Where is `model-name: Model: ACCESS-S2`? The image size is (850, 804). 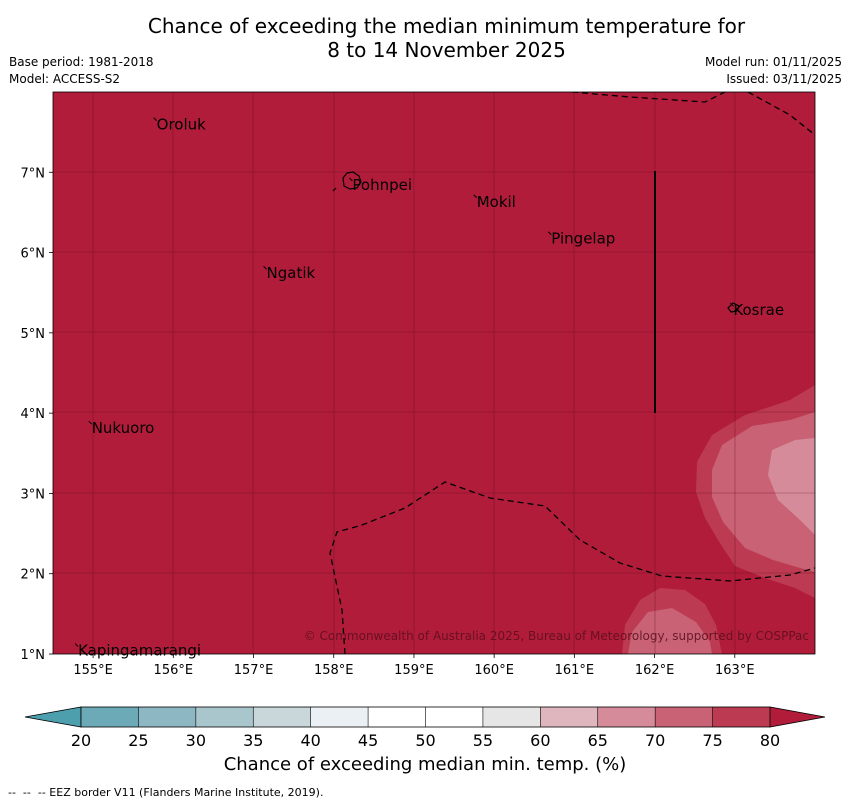
model-name: Model: ACCESS-S2 is located at coordinates (65, 79).